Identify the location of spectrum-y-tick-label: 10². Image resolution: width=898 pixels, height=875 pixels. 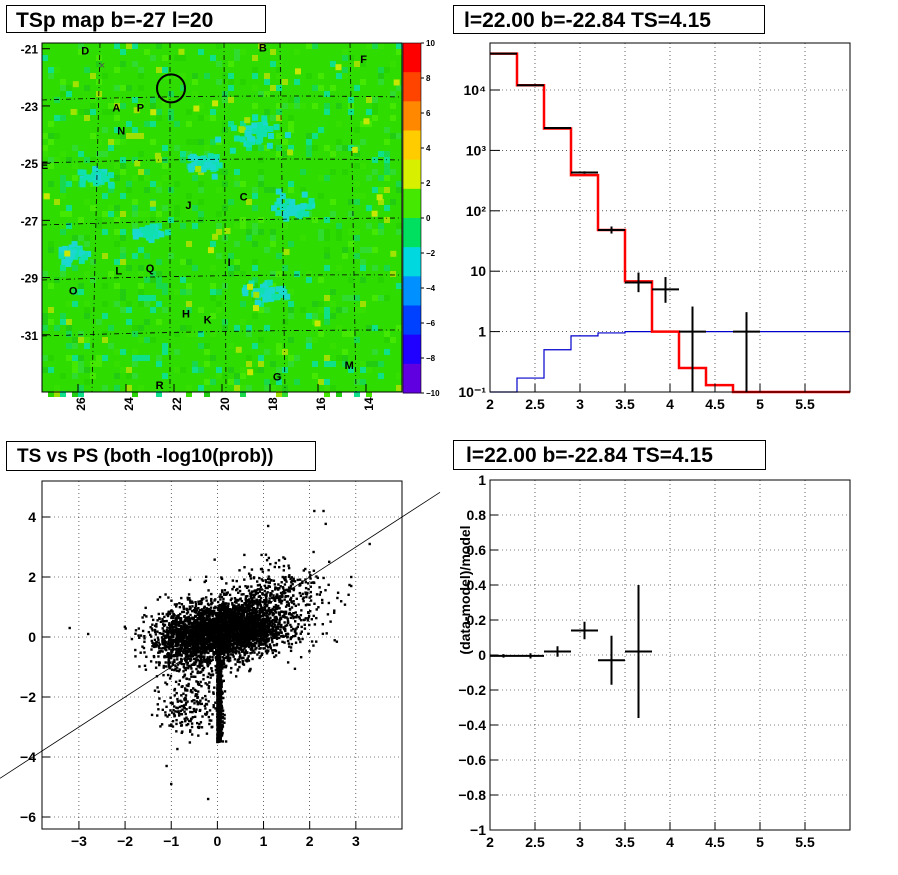
(476, 211).